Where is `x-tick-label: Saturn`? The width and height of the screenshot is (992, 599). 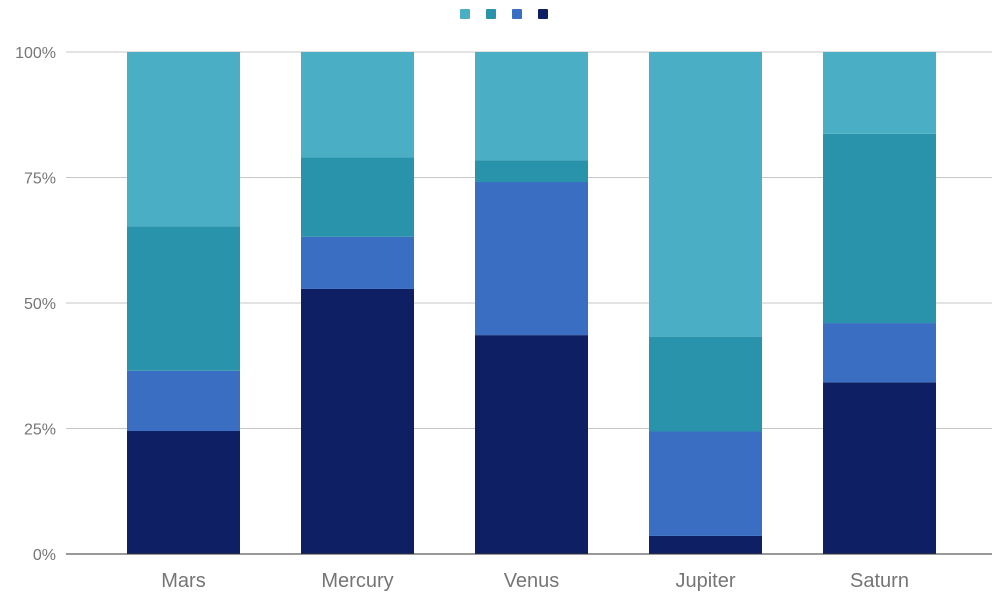 x-tick-label: Saturn is located at coordinates (879, 581).